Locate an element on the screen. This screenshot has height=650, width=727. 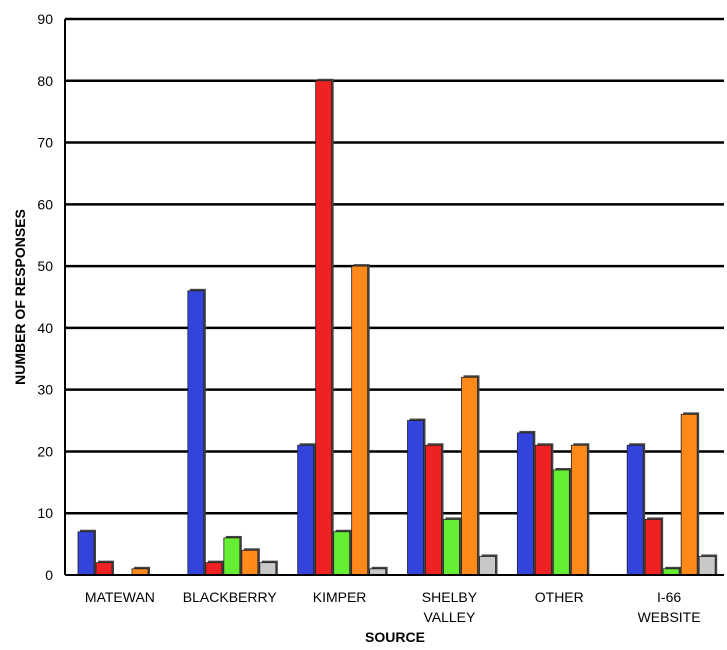
x-tick-label: OTHER is located at coordinates (559, 597).